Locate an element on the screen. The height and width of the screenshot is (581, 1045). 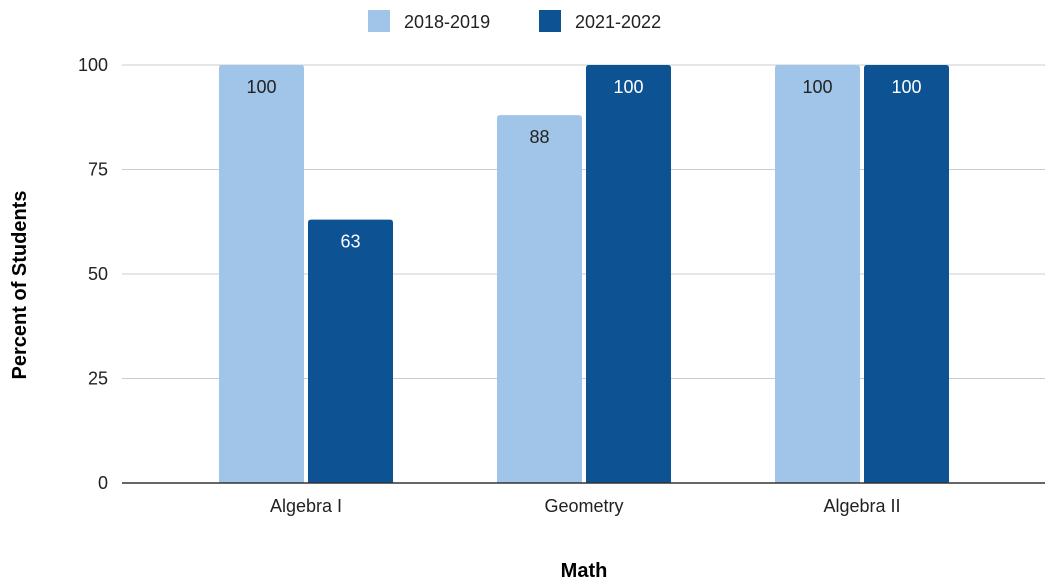
y-tick-label: 25 is located at coordinates (98, 379).